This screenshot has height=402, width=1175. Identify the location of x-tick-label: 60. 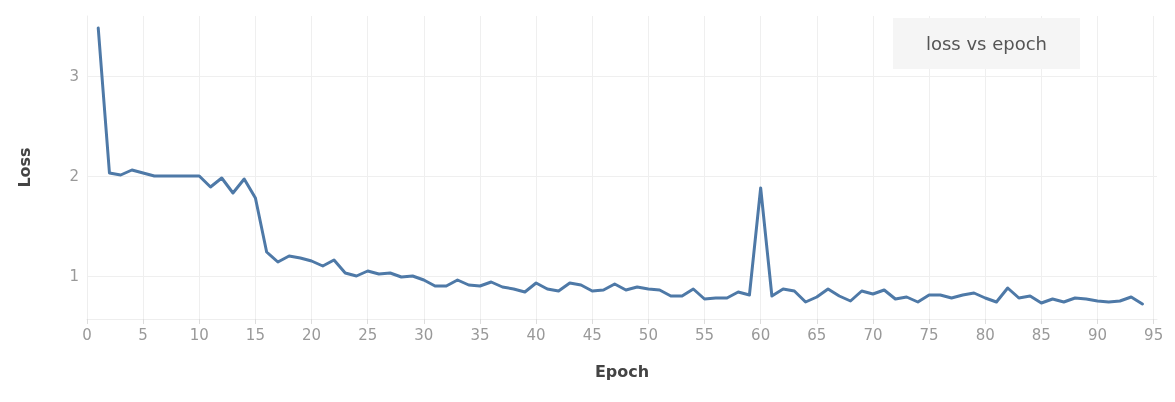
(761, 334).